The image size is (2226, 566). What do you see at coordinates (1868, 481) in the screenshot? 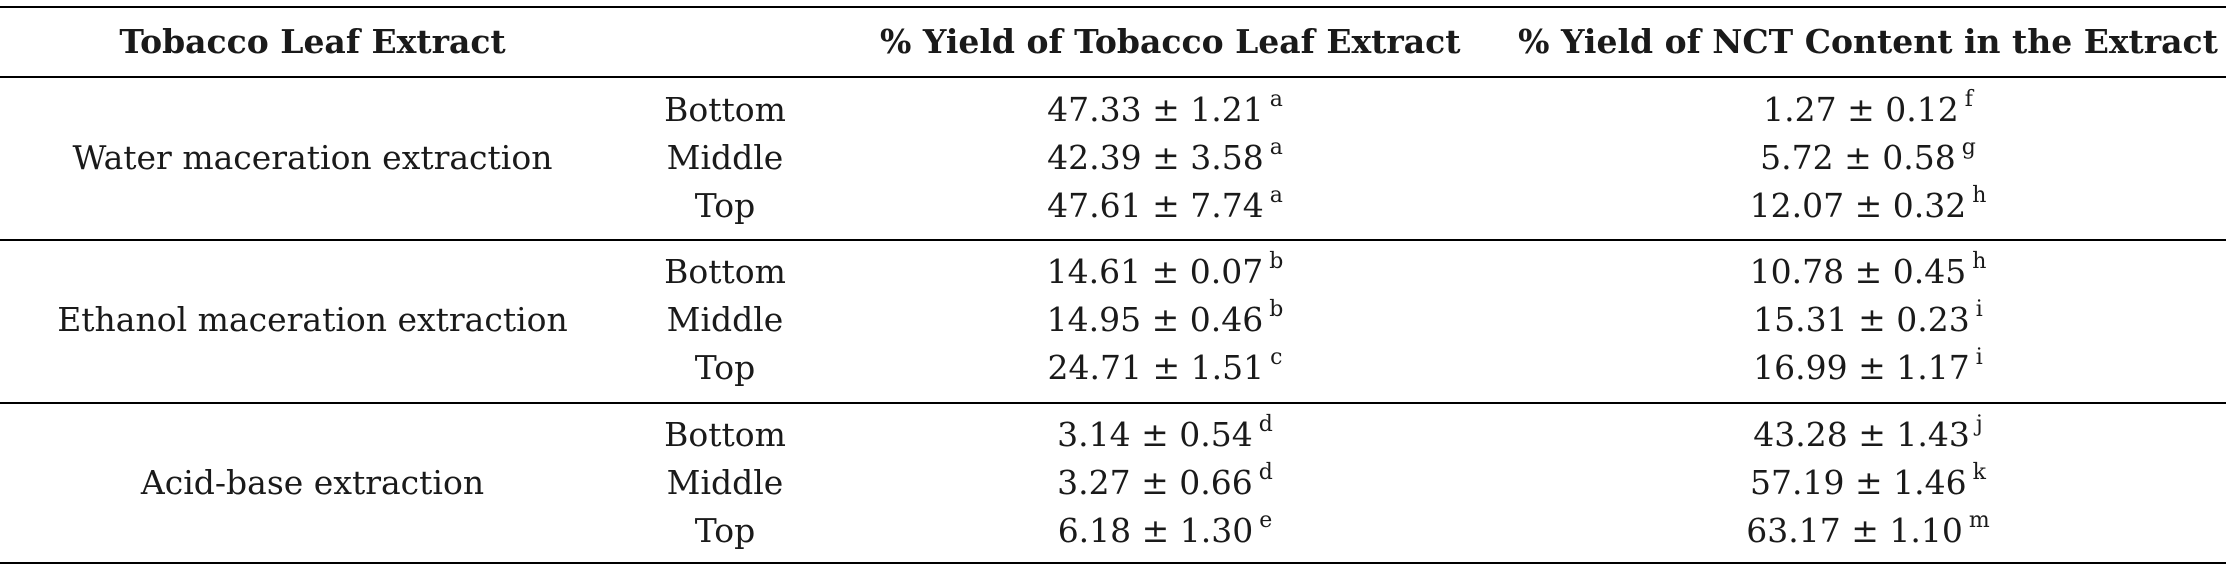
I see `row-nct: 57.19 ± 1.46 k` at bounding box center [1868, 481].